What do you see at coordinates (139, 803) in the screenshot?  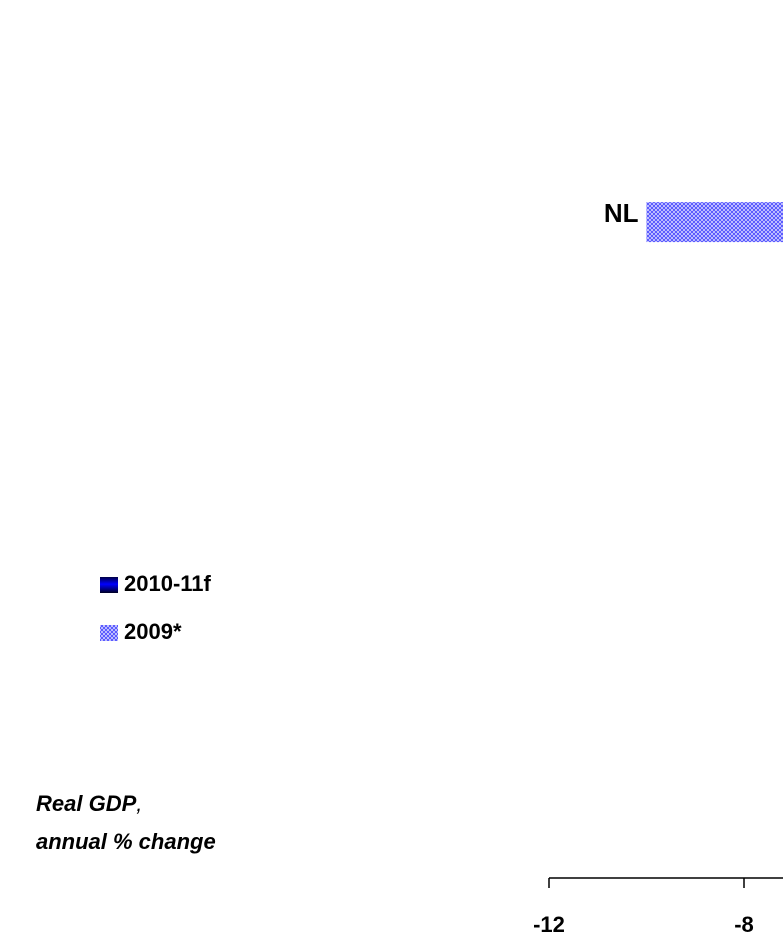 I see `annotation-tail: ,` at bounding box center [139, 803].